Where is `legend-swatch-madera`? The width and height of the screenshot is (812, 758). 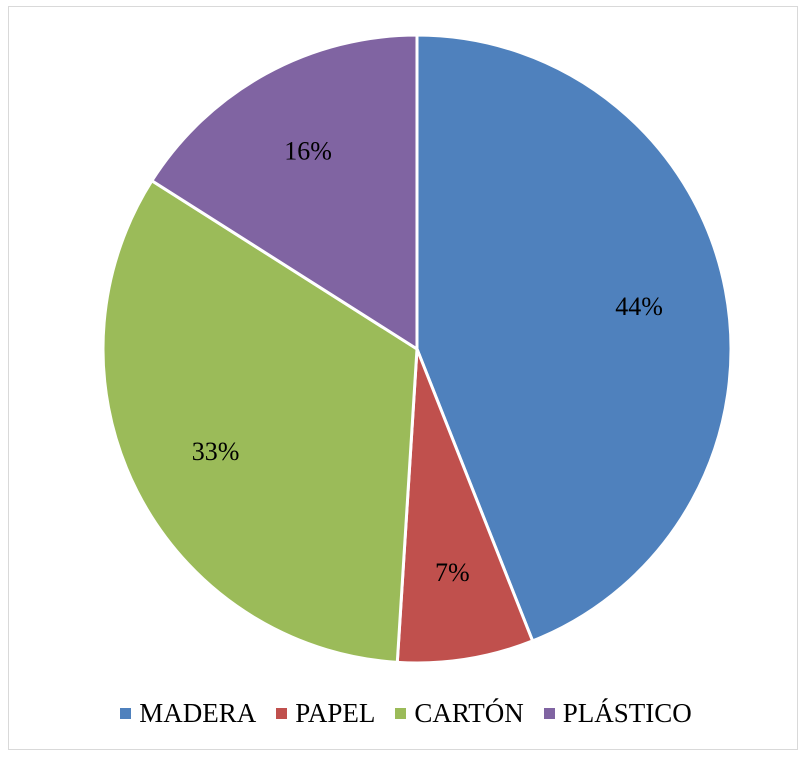
legend-swatch-madera is located at coordinates (126, 713).